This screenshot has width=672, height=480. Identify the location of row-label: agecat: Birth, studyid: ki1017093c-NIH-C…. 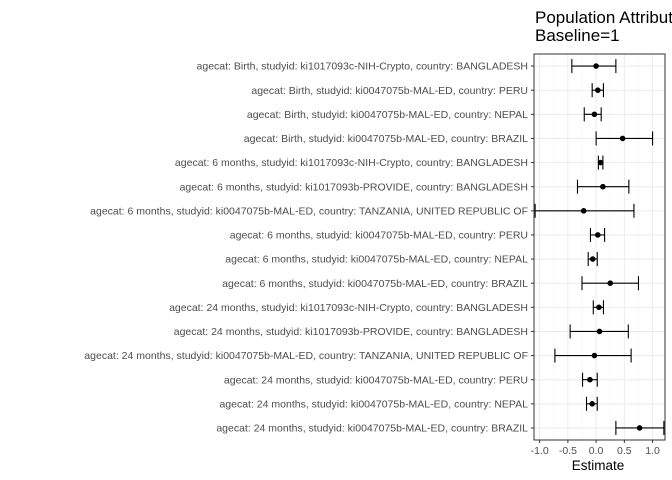
(362, 67).